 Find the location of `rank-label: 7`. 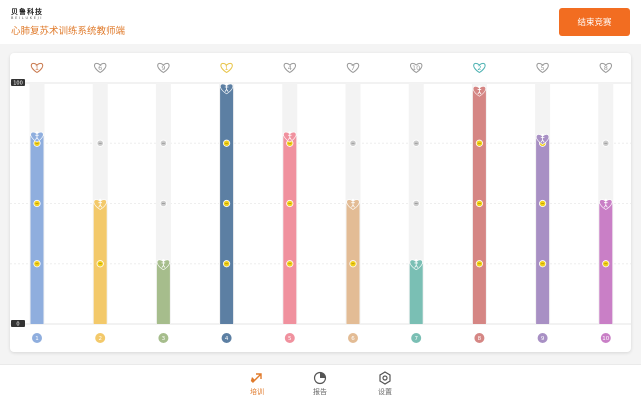

rank-label: 7 is located at coordinates (353, 68).